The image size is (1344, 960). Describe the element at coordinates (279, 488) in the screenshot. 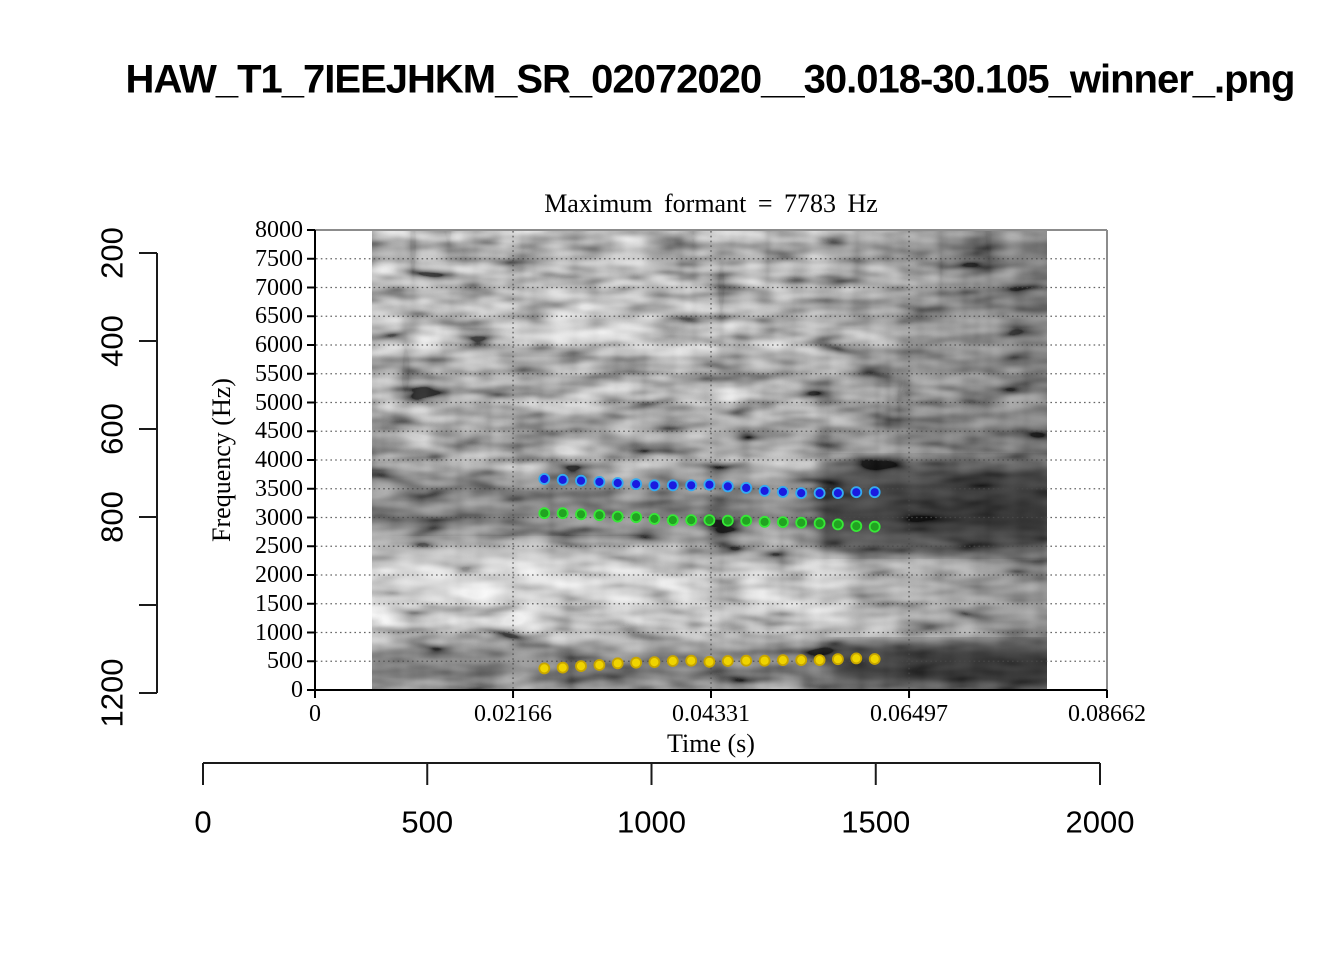

I see `y-tick-label: 3500` at that location.